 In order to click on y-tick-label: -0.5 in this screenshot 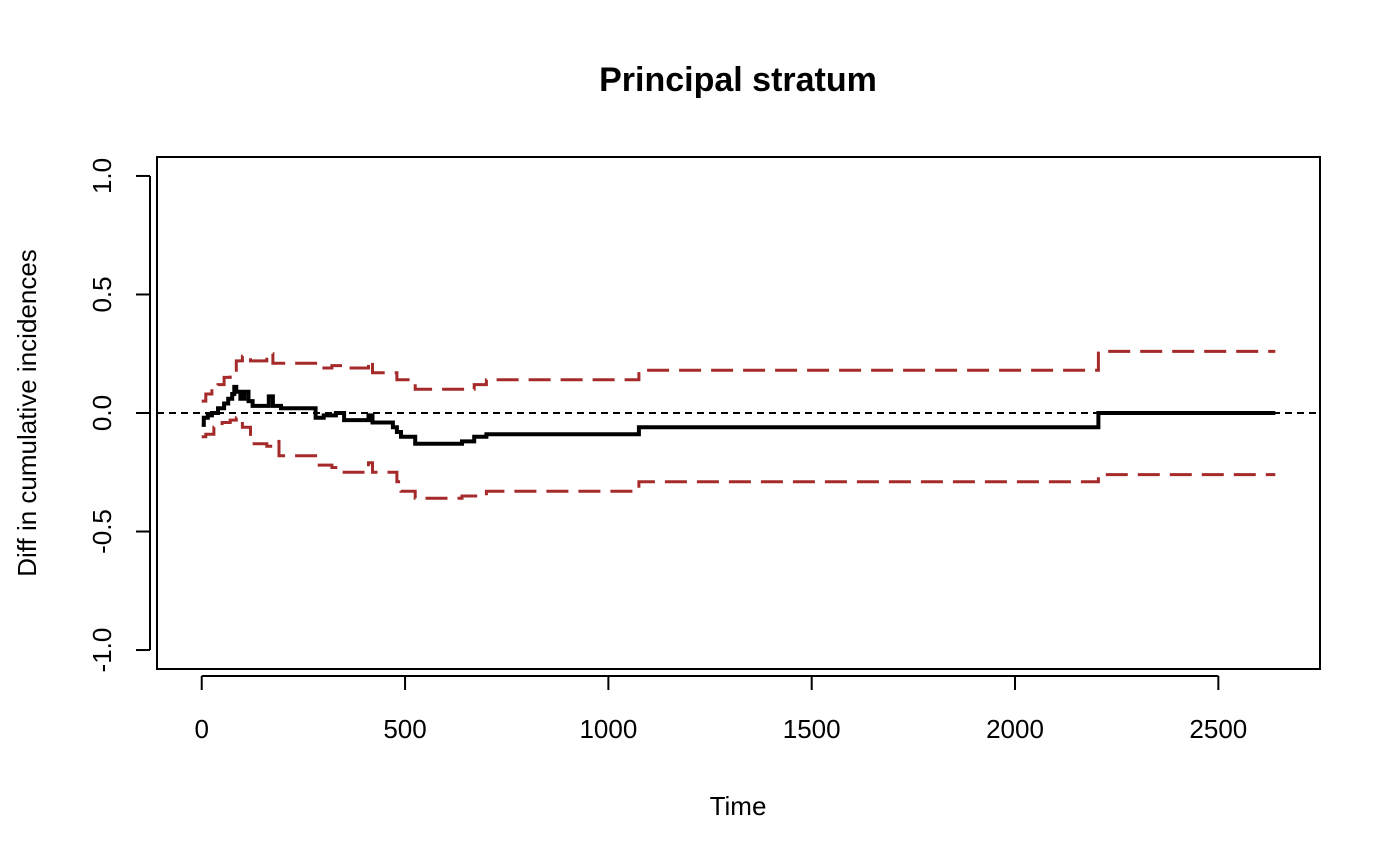, I will do `click(102, 531)`.